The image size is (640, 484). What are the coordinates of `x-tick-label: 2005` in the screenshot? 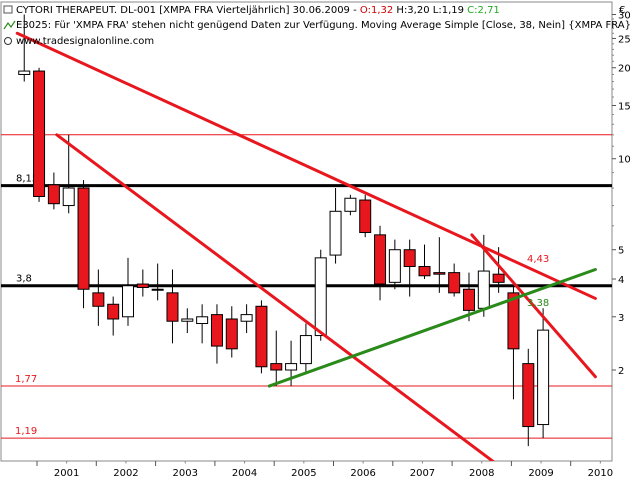 It's located at (303, 473).